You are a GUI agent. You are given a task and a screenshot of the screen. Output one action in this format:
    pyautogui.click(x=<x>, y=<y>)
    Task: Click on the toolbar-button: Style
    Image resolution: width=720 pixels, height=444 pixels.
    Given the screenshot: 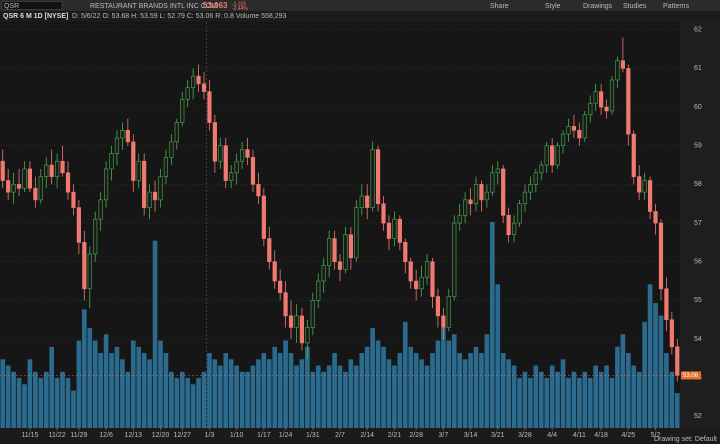 What is the action you would take?
    pyautogui.click(x=553, y=6)
    